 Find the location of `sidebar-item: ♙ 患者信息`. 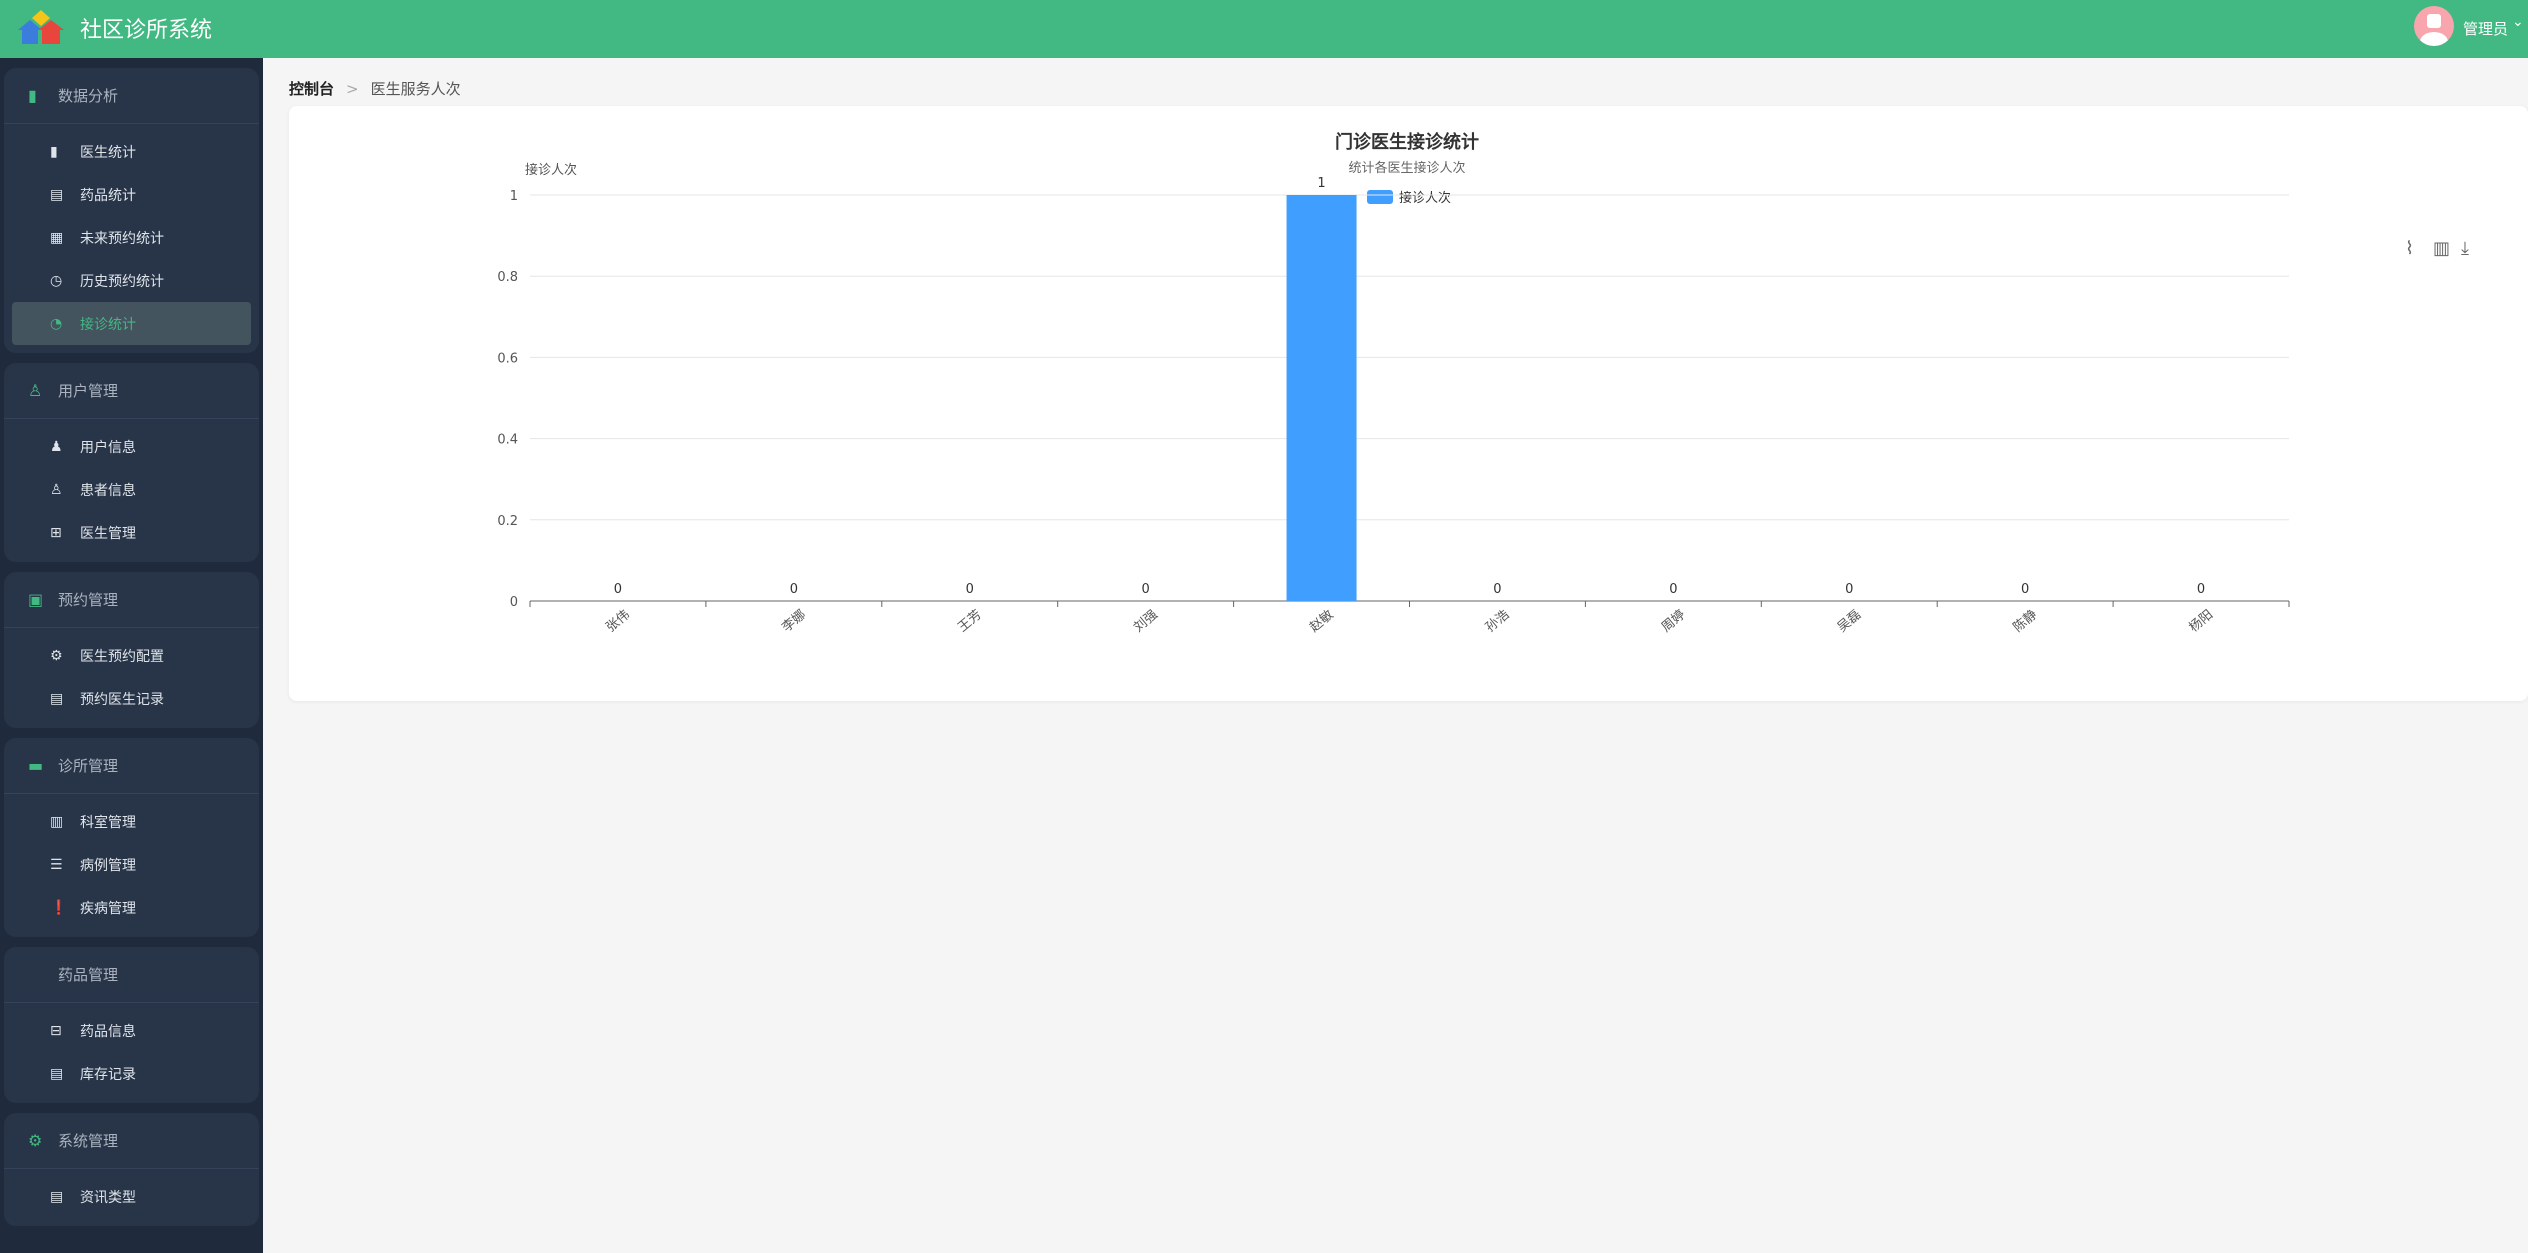

sidebar-item: ♙ 患者信息 is located at coordinates (131, 489).